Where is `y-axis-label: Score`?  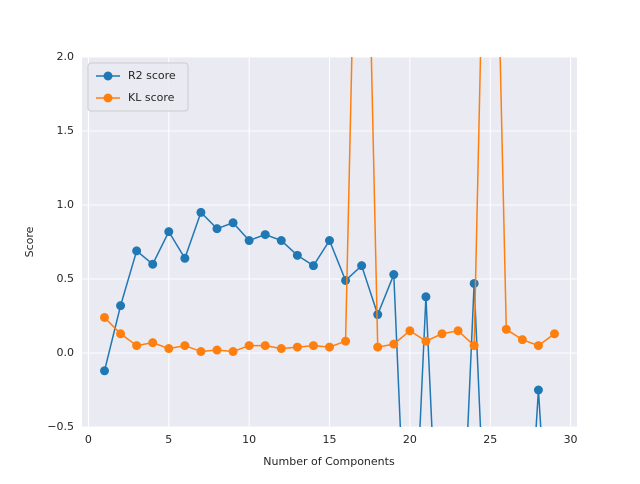
y-axis-label: Score is located at coordinates (29, 241).